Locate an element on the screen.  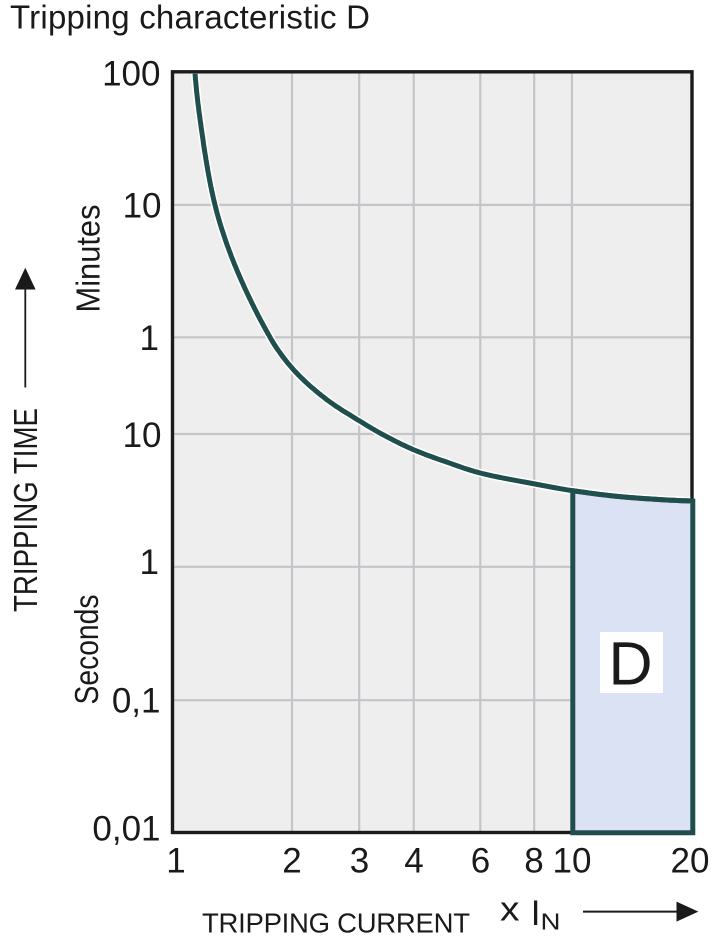
svg-text: 100 is located at coordinates (131, 74).